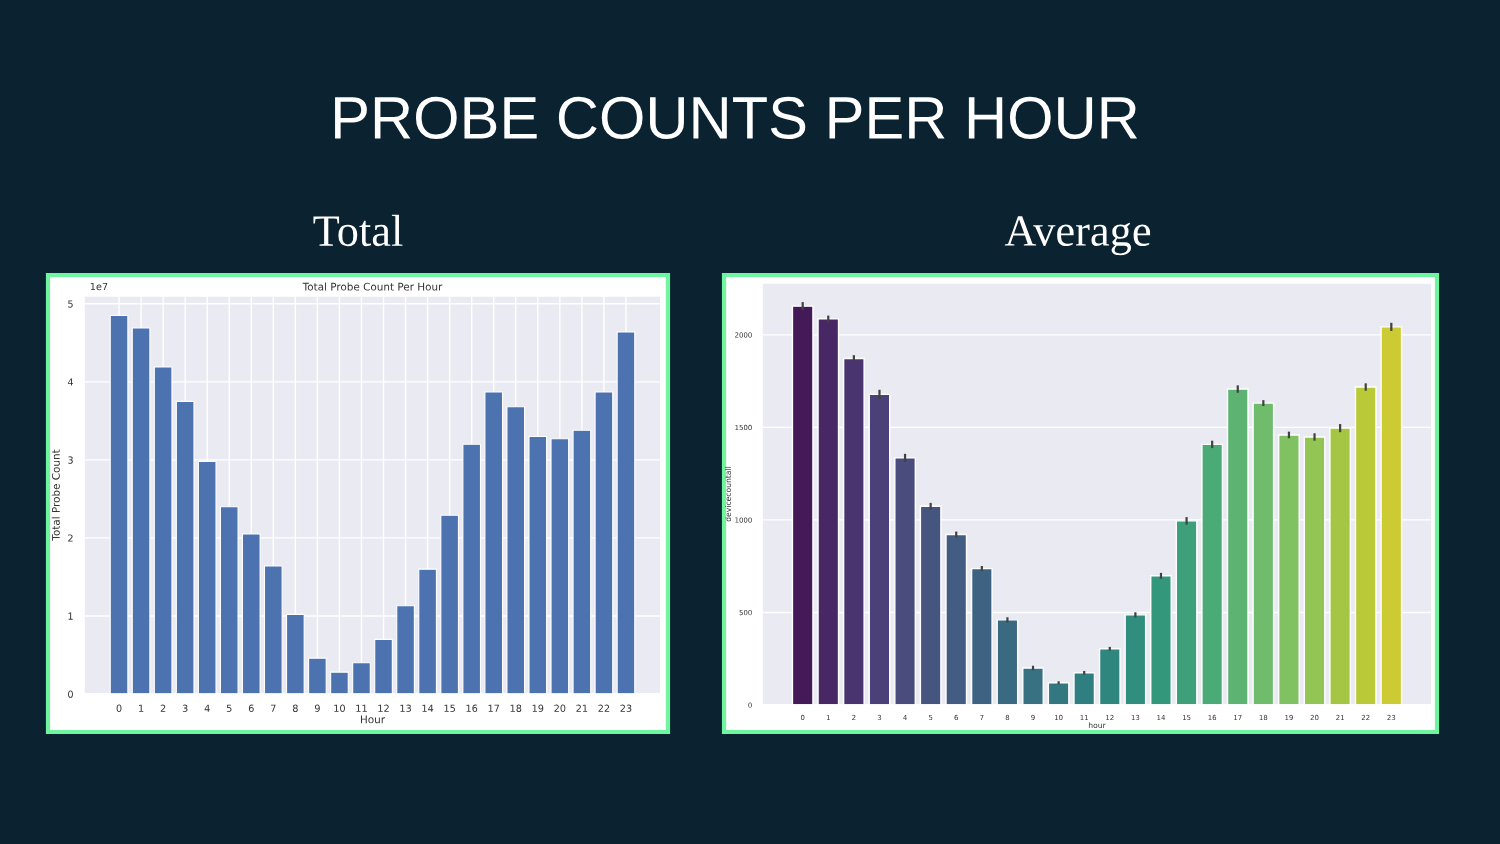 Image resolution: width=1500 pixels, height=844 pixels. I want to click on x-tick-label: 5, so click(229, 708).